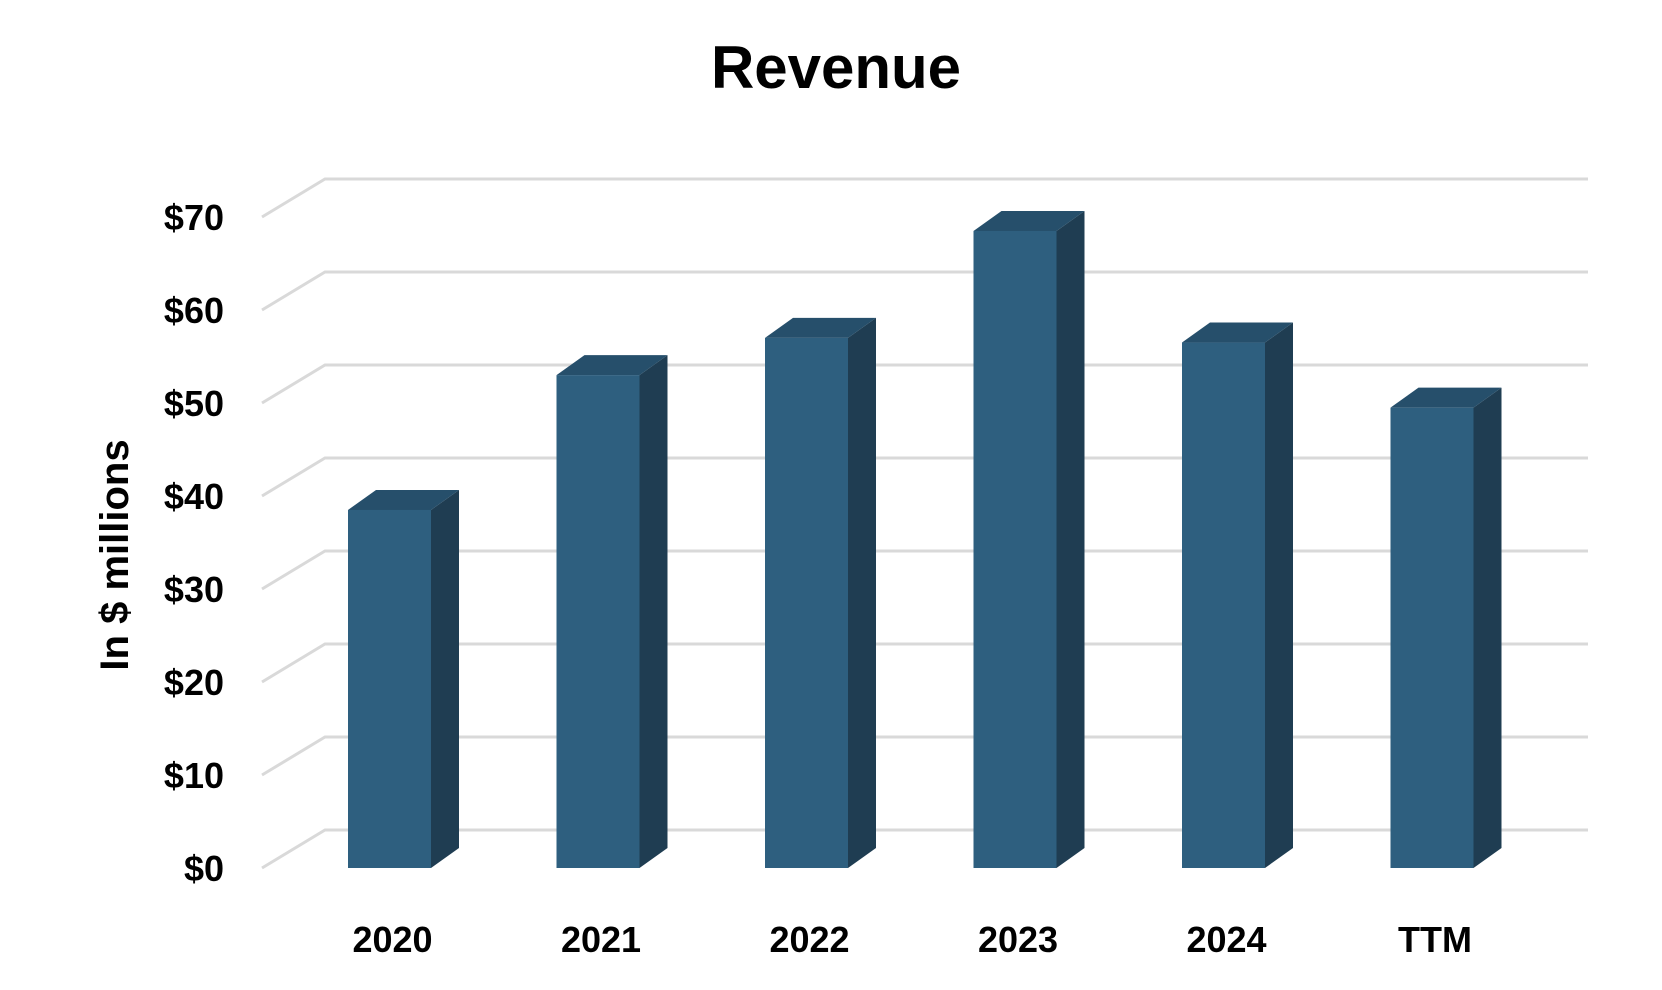 The width and height of the screenshot is (1662, 990). I want to click on x-tick-label: 2020, so click(392, 939).